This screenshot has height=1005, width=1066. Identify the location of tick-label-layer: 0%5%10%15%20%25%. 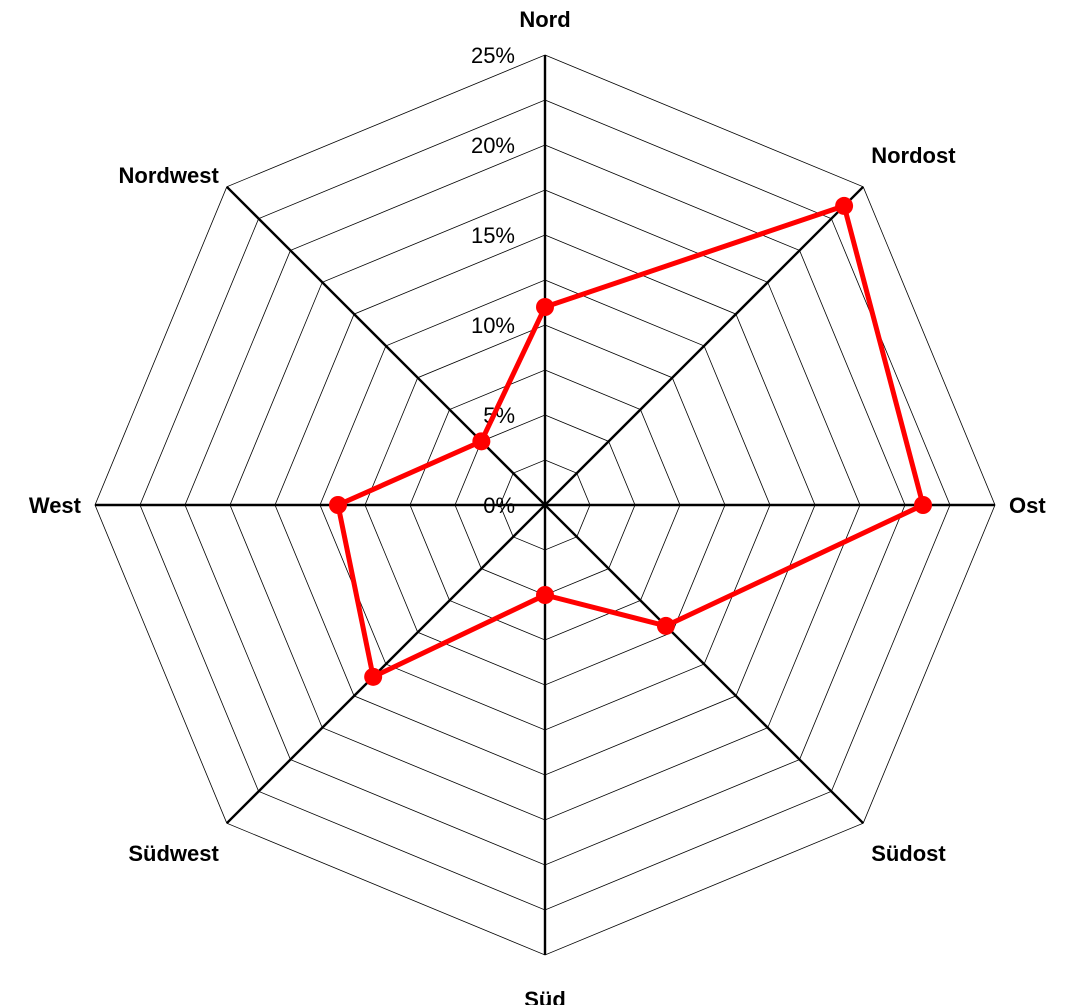
(493, 280).